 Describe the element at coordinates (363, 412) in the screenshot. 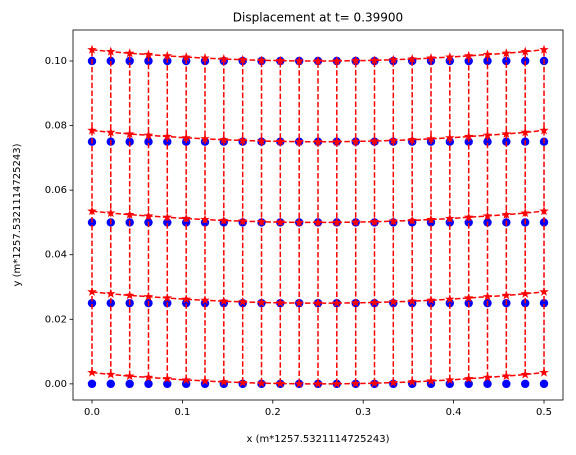

I see `x-tick-label: 0.3` at that location.